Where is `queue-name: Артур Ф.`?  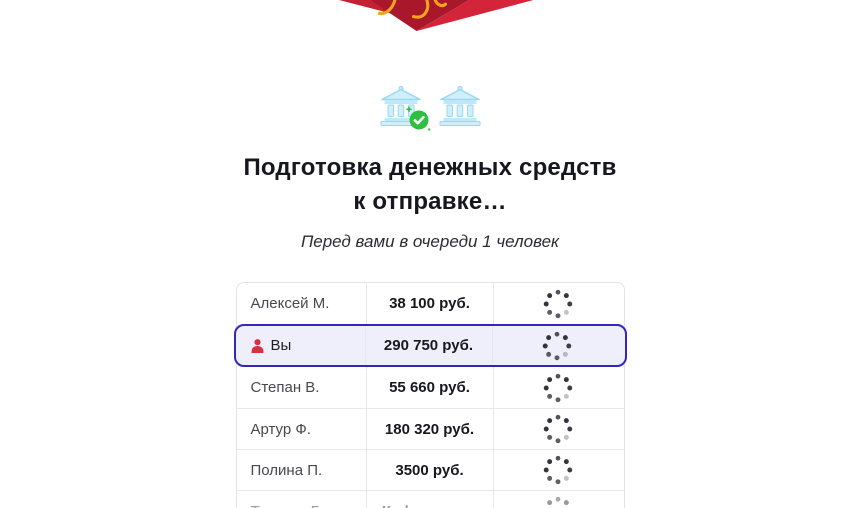 queue-name: Артур Ф. is located at coordinates (280, 429).